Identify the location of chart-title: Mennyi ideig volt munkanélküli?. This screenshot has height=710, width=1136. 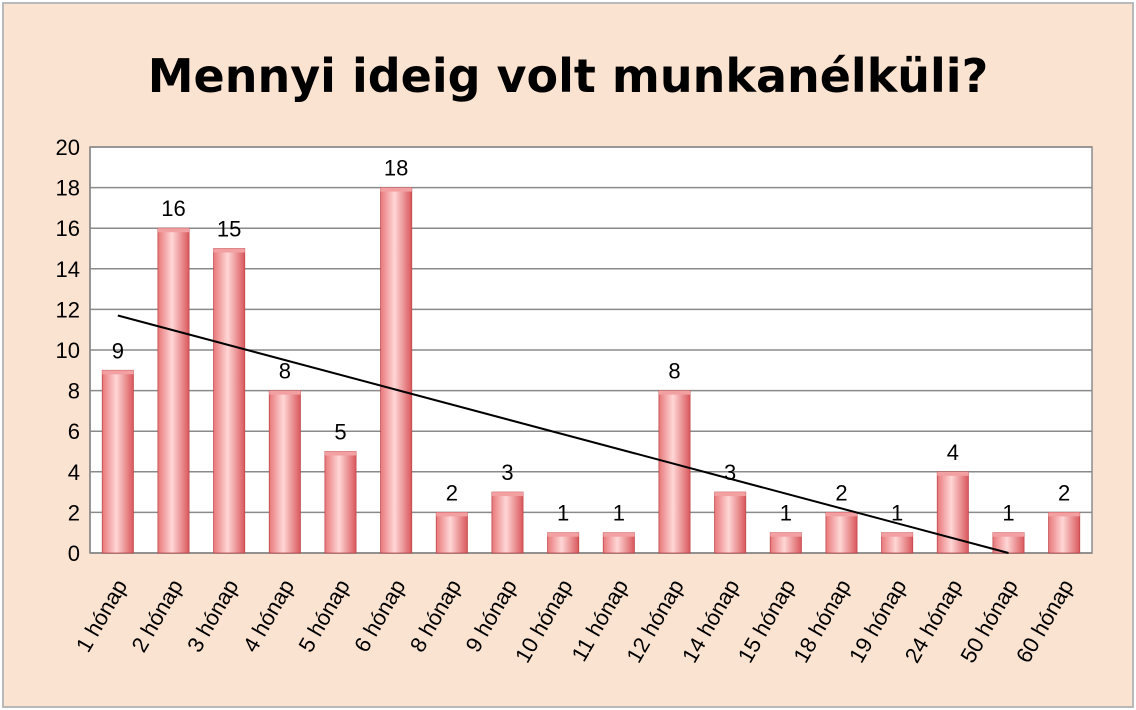
(568, 76).